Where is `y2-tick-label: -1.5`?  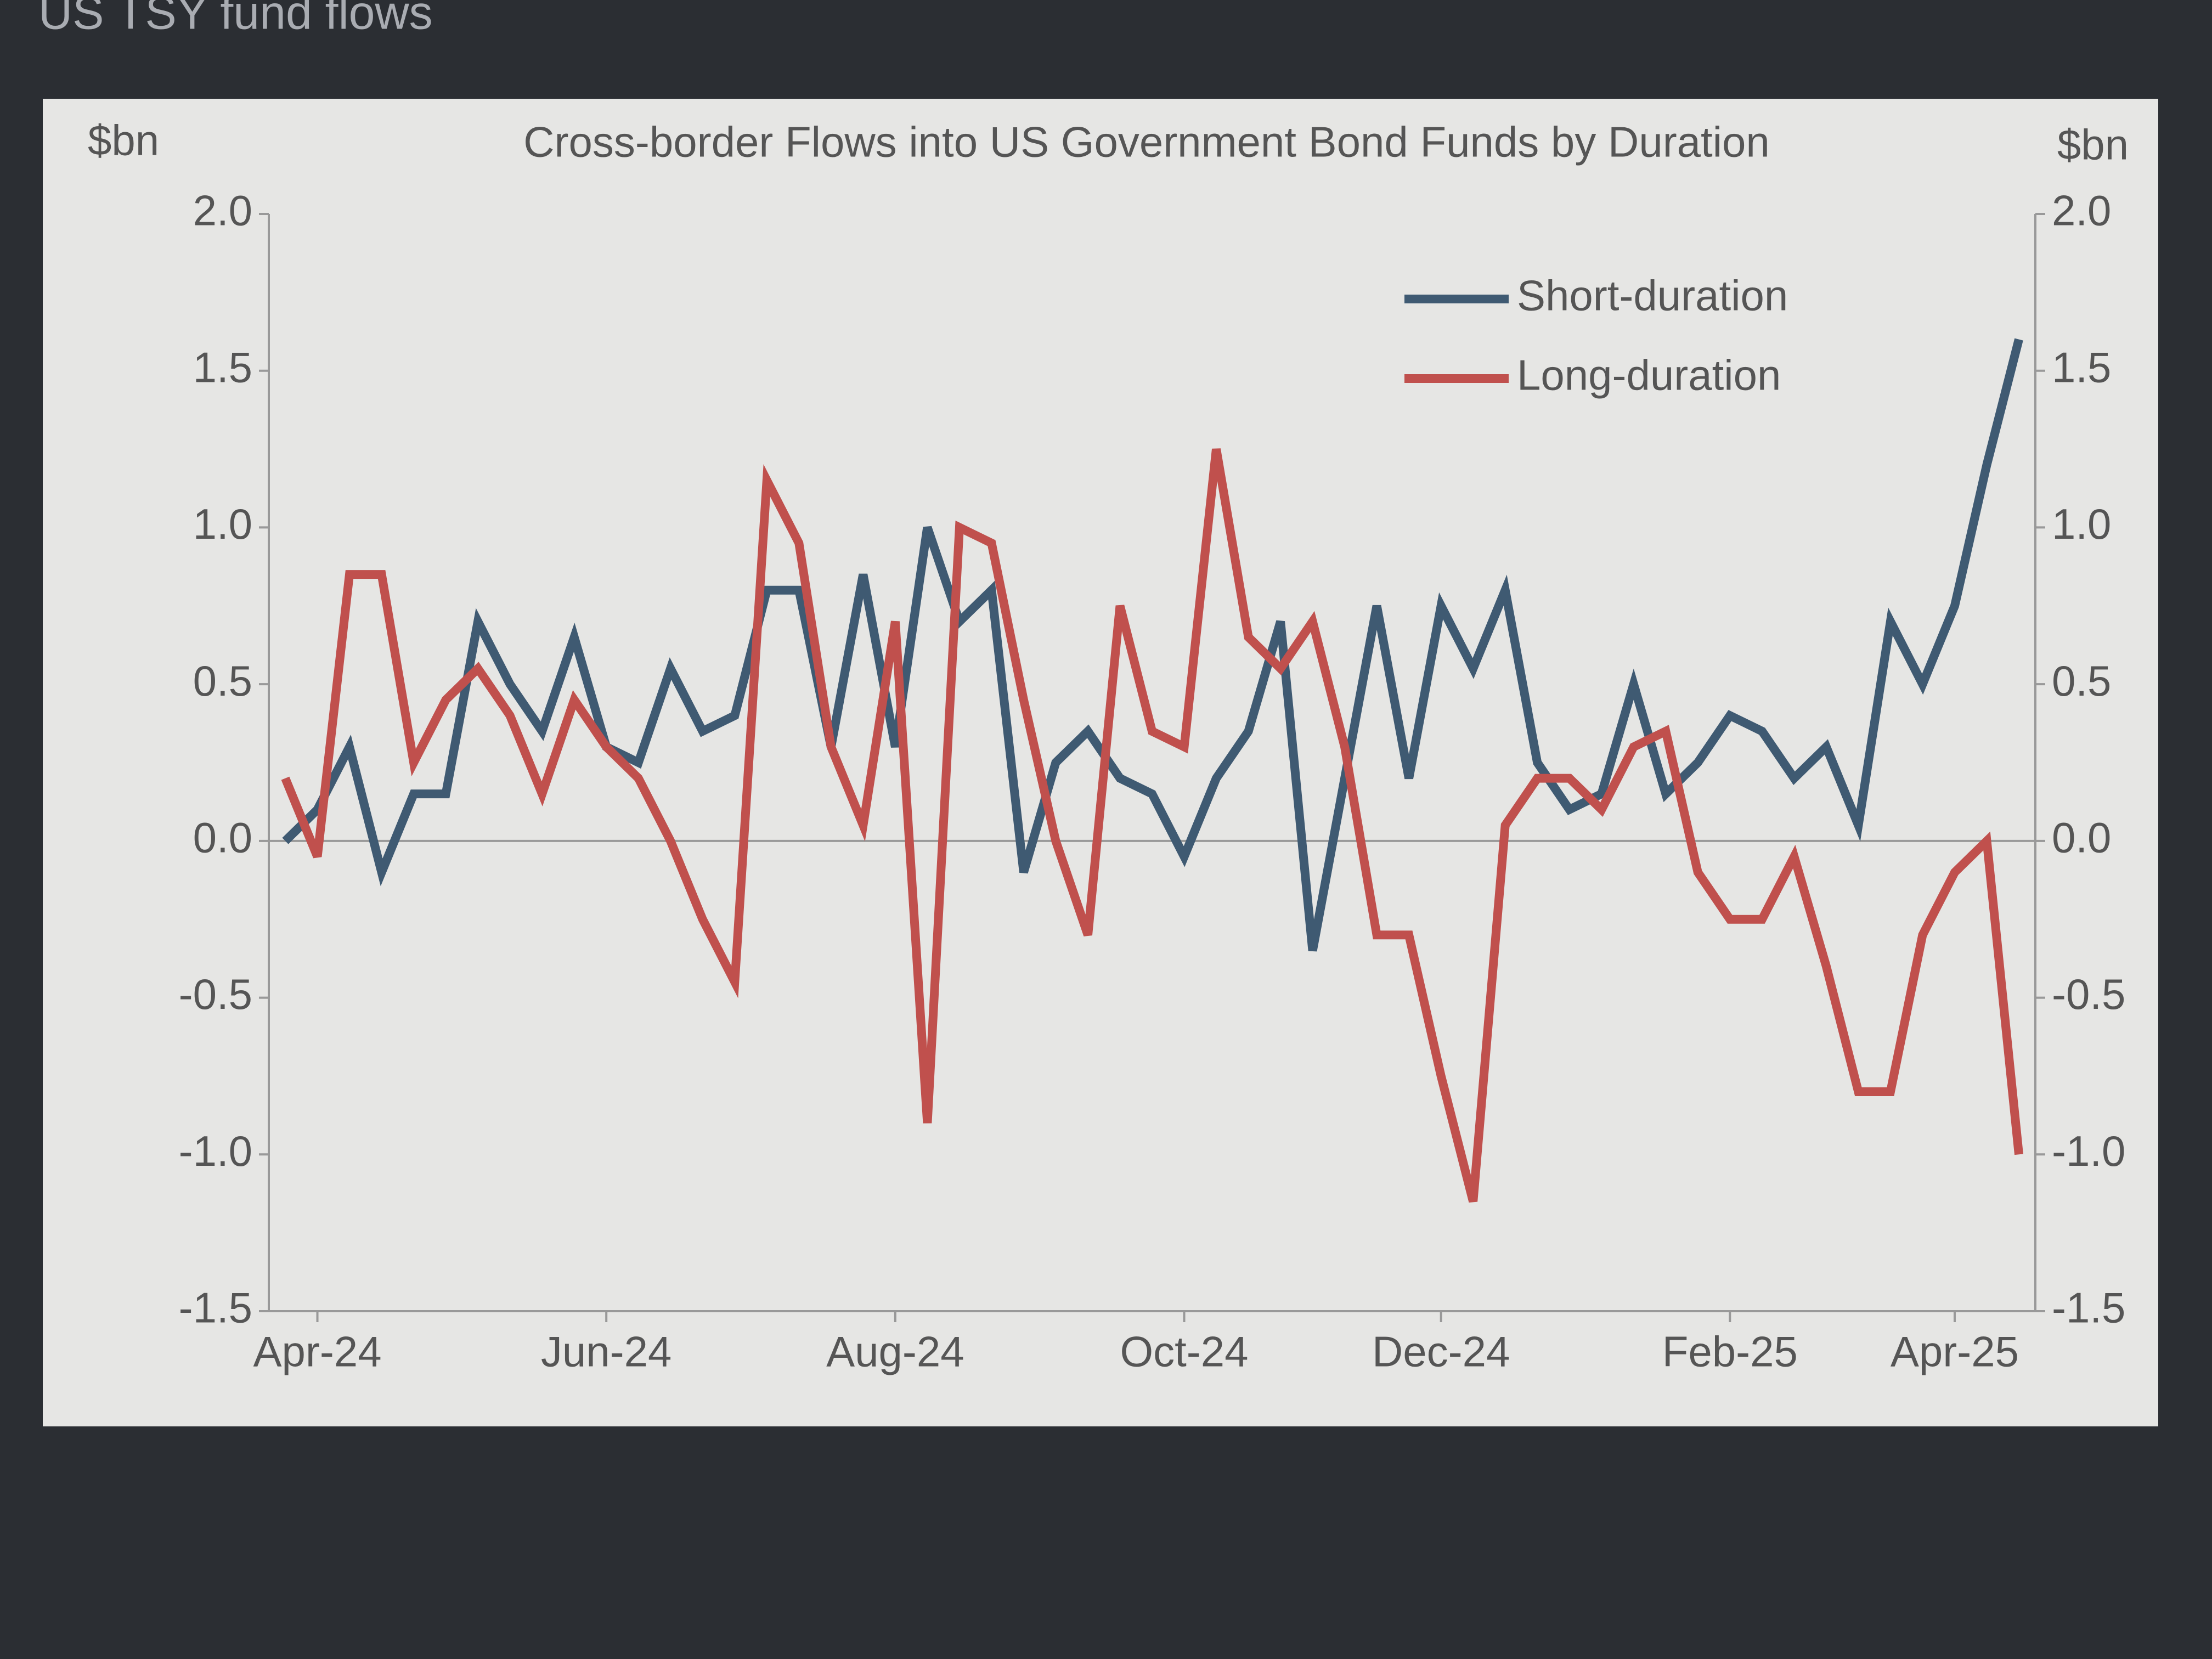 y2-tick-label: -1.5 is located at coordinates (2088, 1308).